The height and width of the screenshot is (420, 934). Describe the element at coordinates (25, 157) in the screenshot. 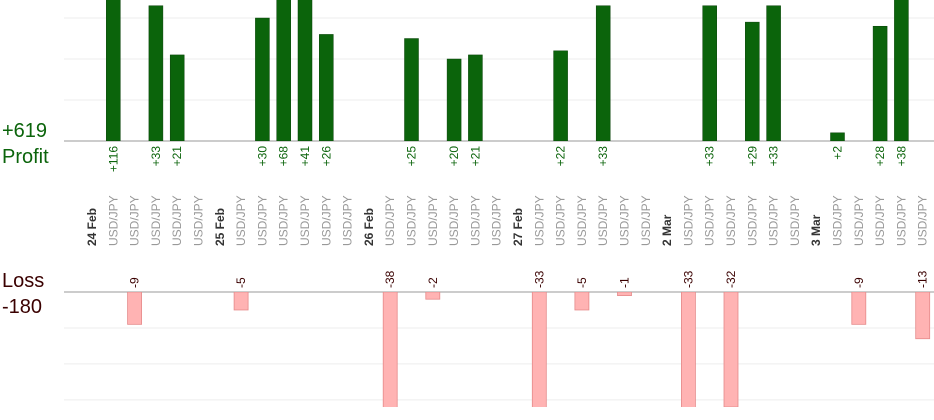

I see `profit-legend: Profit` at that location.